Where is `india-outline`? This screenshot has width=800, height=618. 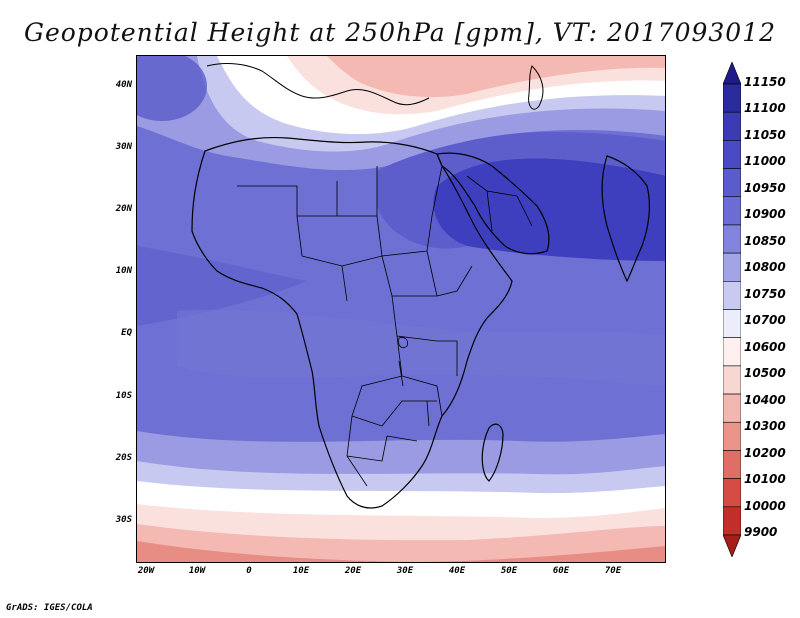
india-outline is located at coordinates (626, 219).